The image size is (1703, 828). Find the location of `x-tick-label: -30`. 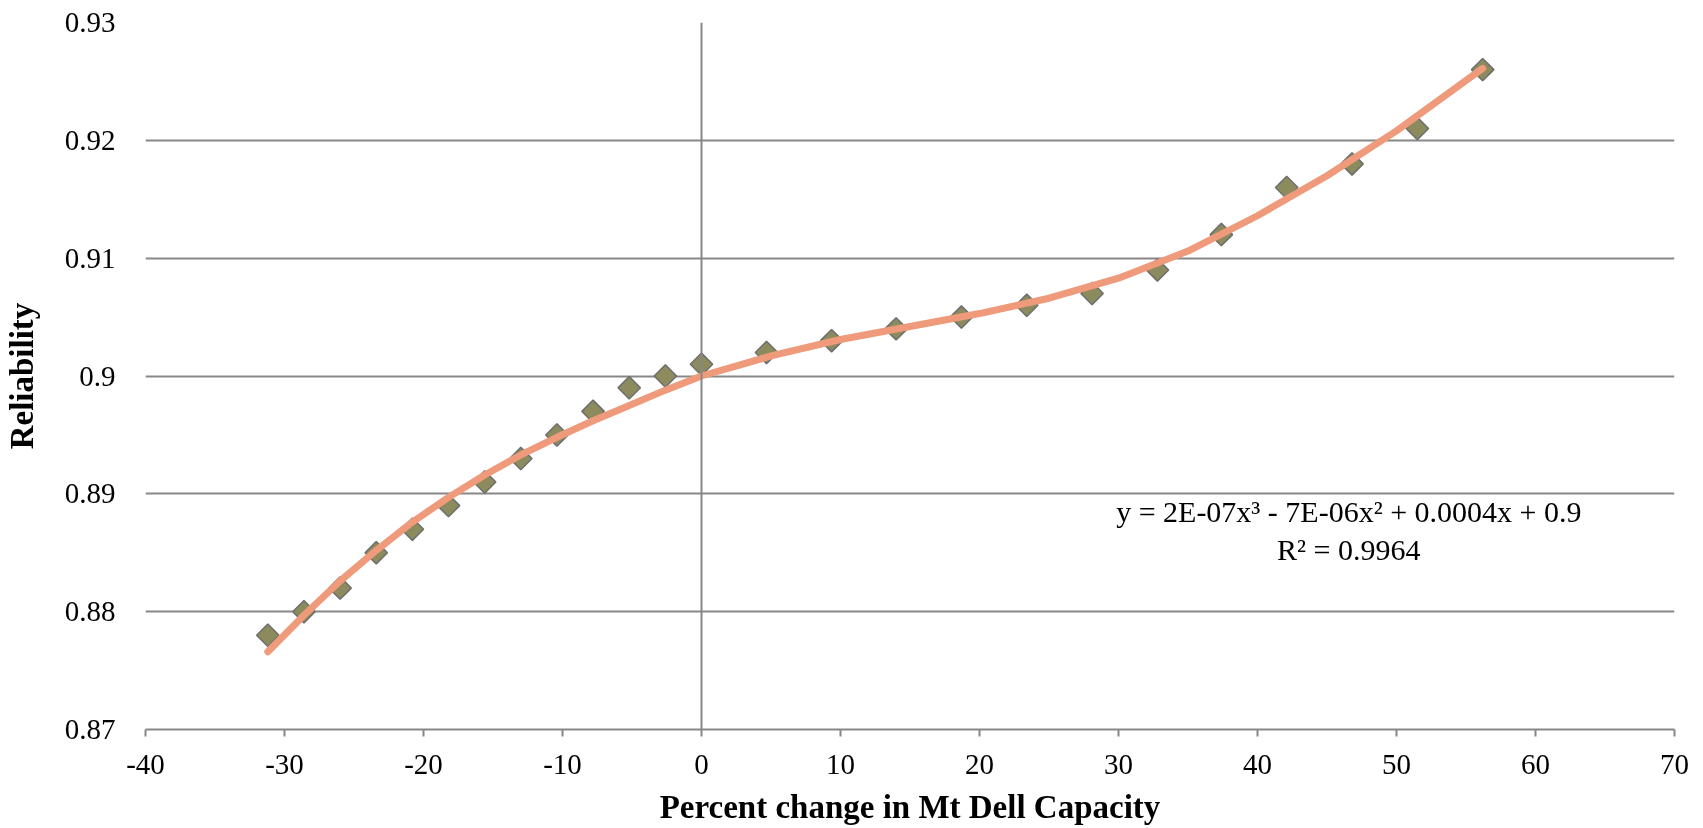

x-tick-label: -30 is located at coordinates (284, 763).